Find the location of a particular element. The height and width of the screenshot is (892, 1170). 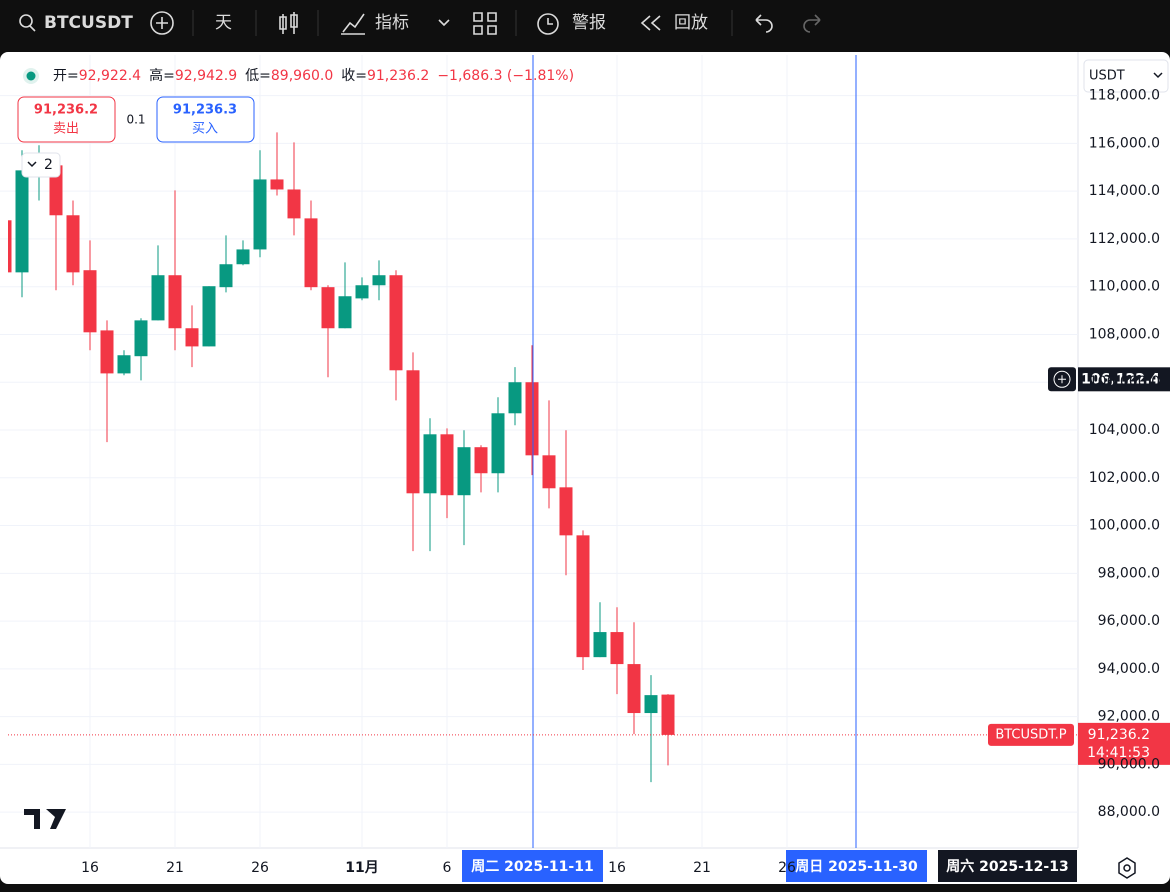

x-tick-label: 6 is located at coordinates (447, 868).